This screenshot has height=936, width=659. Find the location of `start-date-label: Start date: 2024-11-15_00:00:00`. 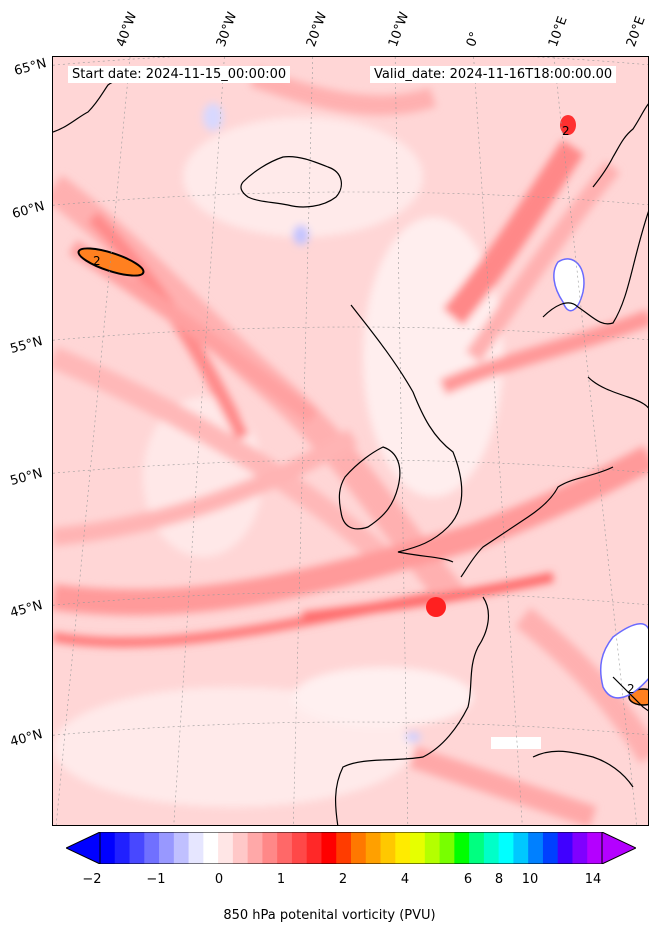

start-date-label: Start date: 2024-11-15_00:00:00 is located at coordinates (179, 74).